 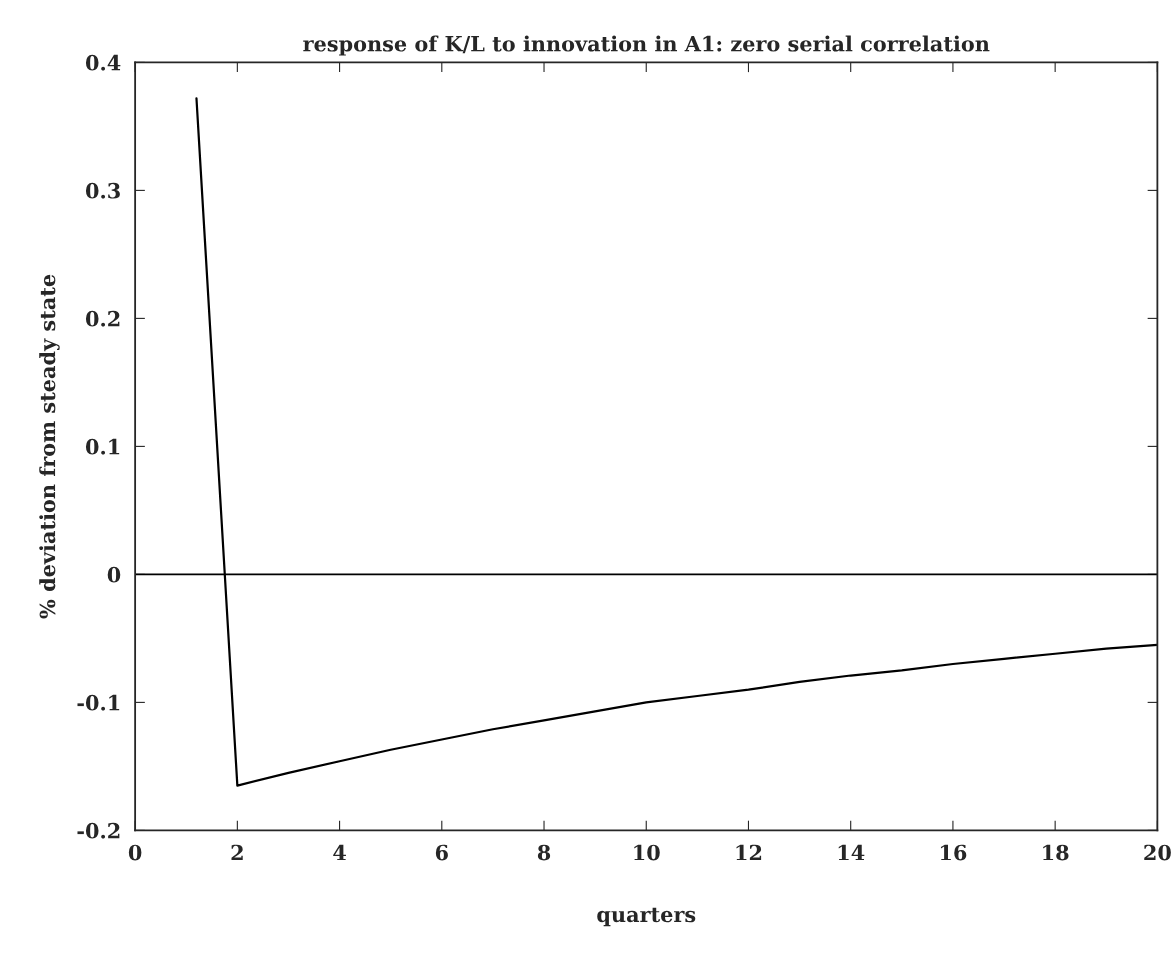 What do you see at coordinates (953, 852) in the screenshot?
I see `x-tick-label: 16` at bounding box center [953, 852].